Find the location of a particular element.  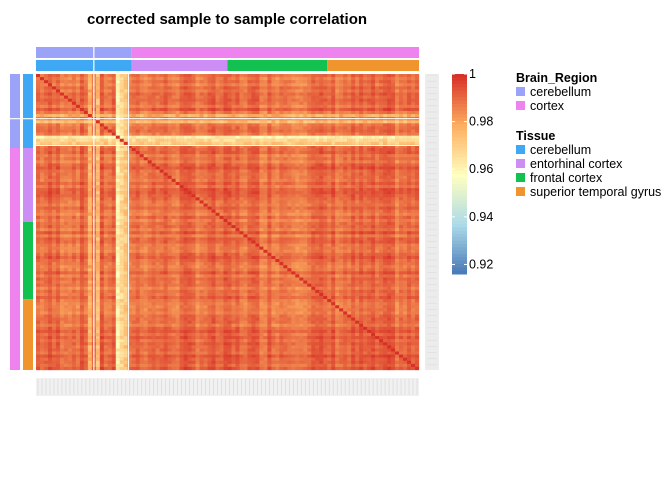

colorbar-tick-label: 1 is located at coordinates (472, 74).